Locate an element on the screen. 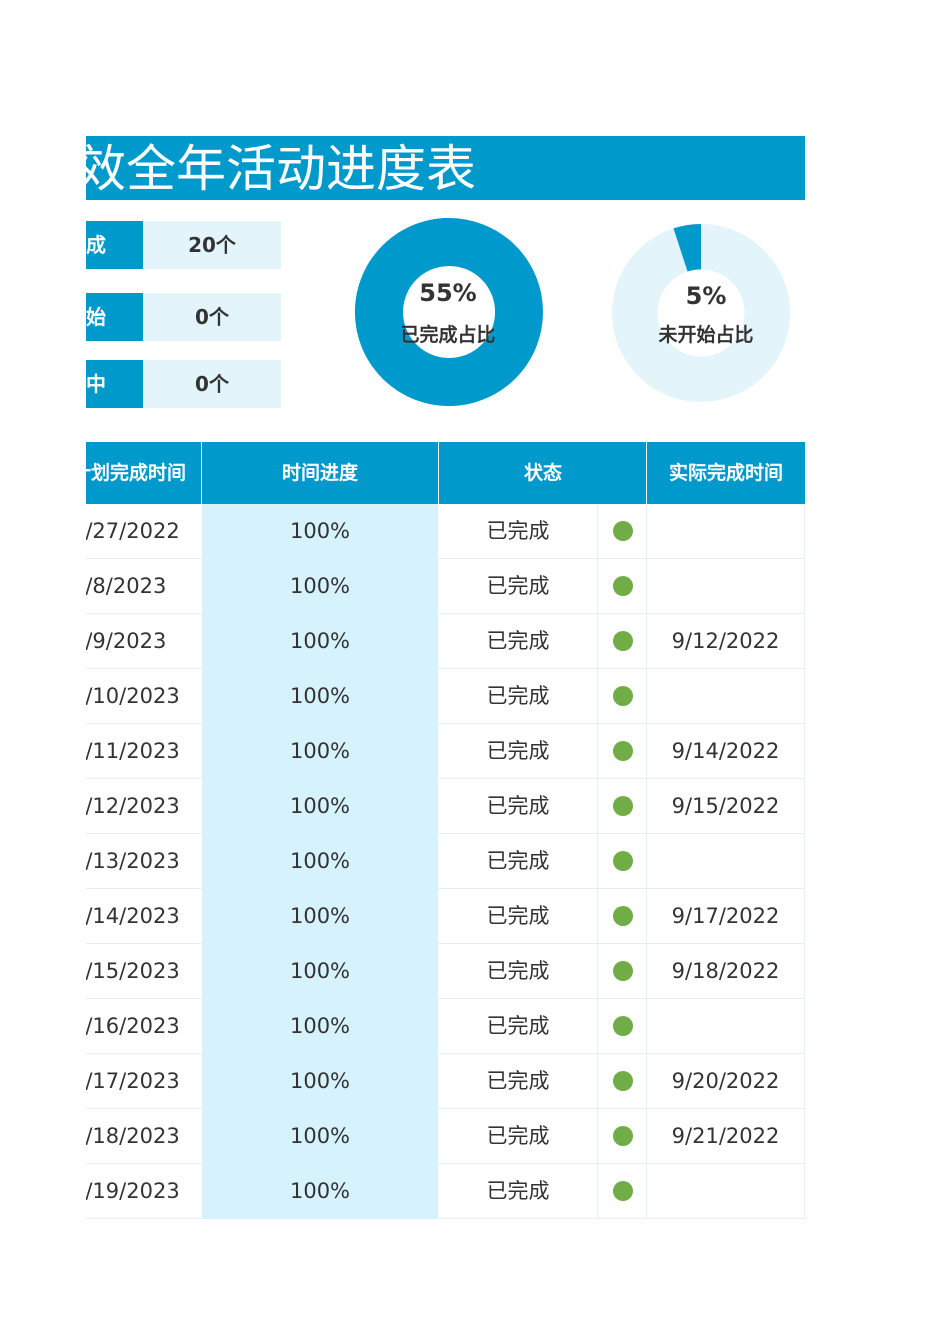 Image resolution: width=950 pixels, height=1344 pixels. actual-date-cell: 9/12/2022 is located at coordinates (726, 641).